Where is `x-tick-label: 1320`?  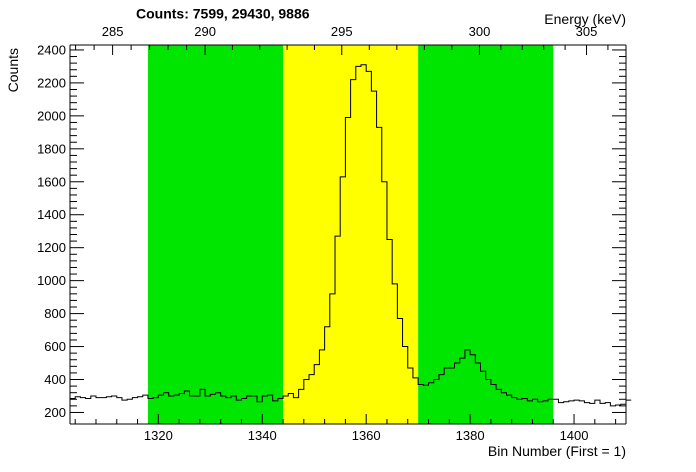 x-tick-label: 1320 is located at coordinates (158, 435).